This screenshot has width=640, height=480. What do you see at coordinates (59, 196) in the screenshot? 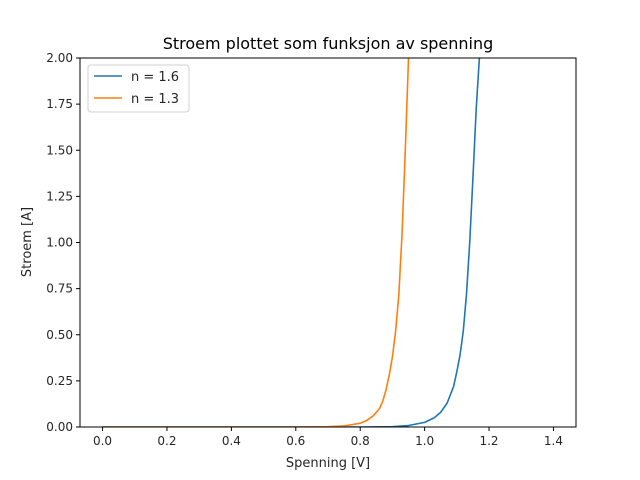
I see `y-tick-label: 1.25` at bounding box center [59, 196].